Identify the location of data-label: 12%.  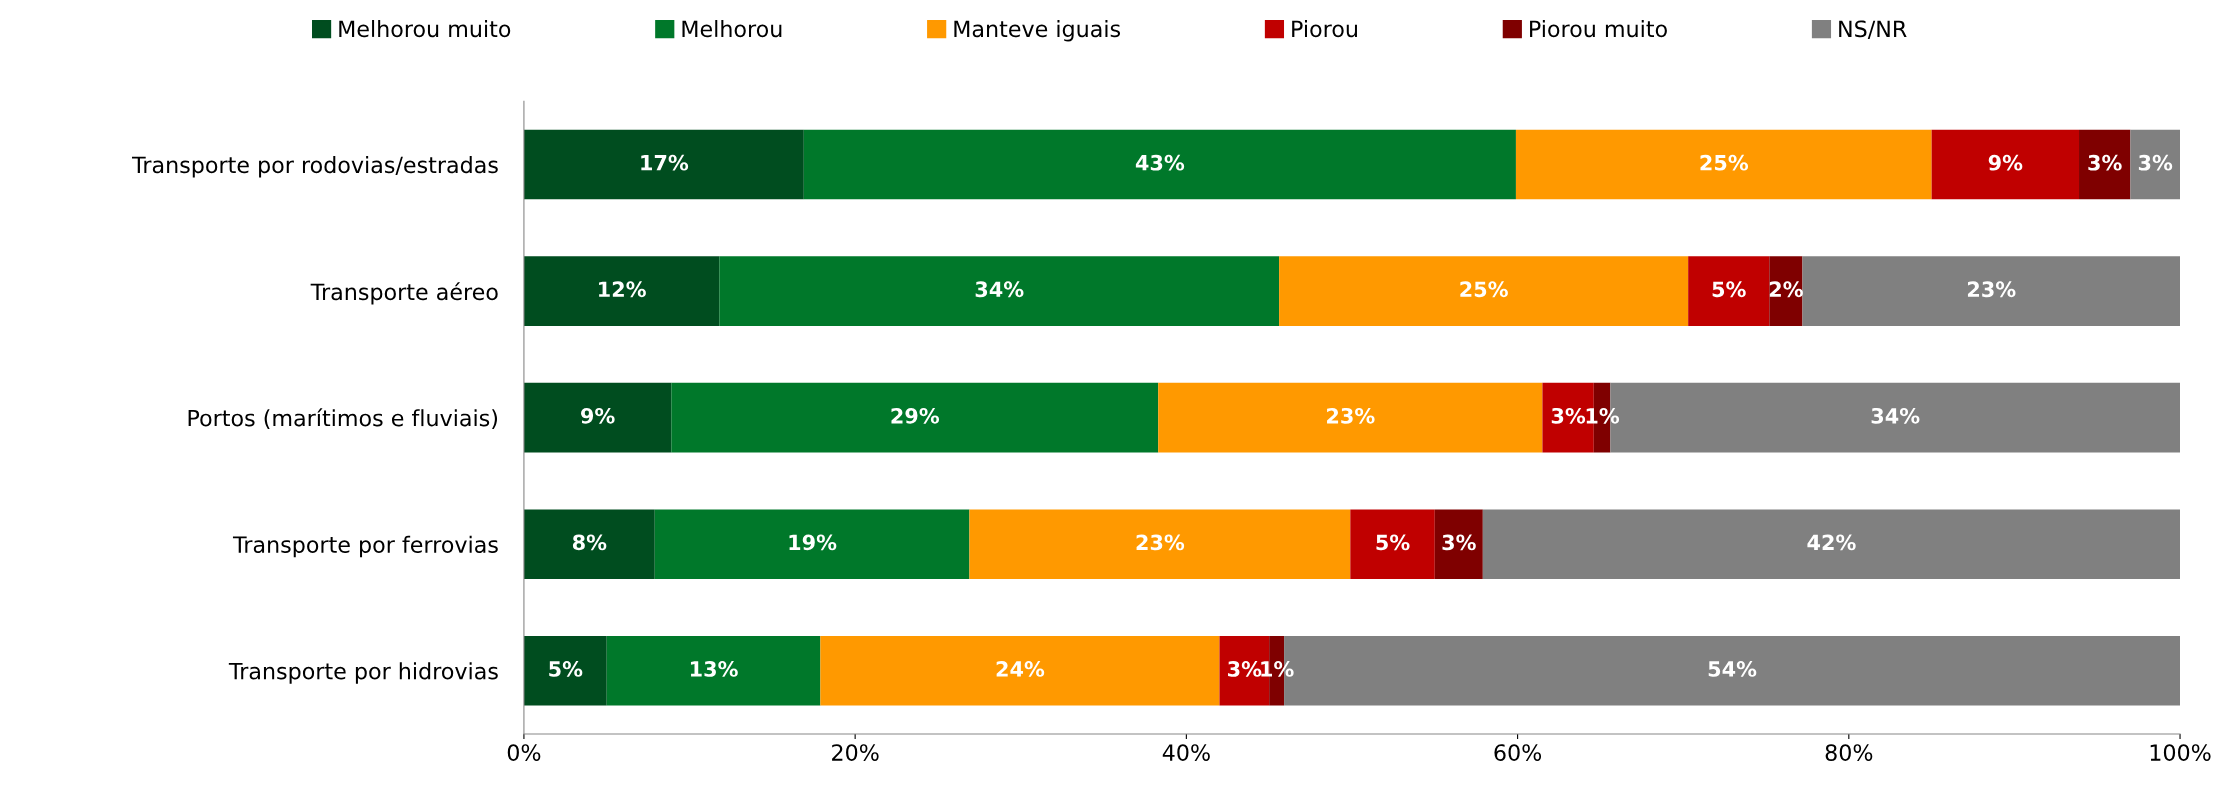
(622, 289).